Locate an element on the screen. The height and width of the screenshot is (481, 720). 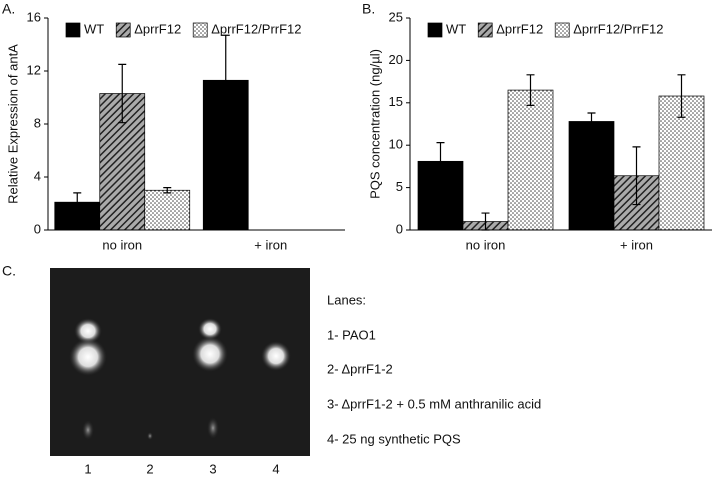
panel-label: C. is located at coordinates (9, 271).